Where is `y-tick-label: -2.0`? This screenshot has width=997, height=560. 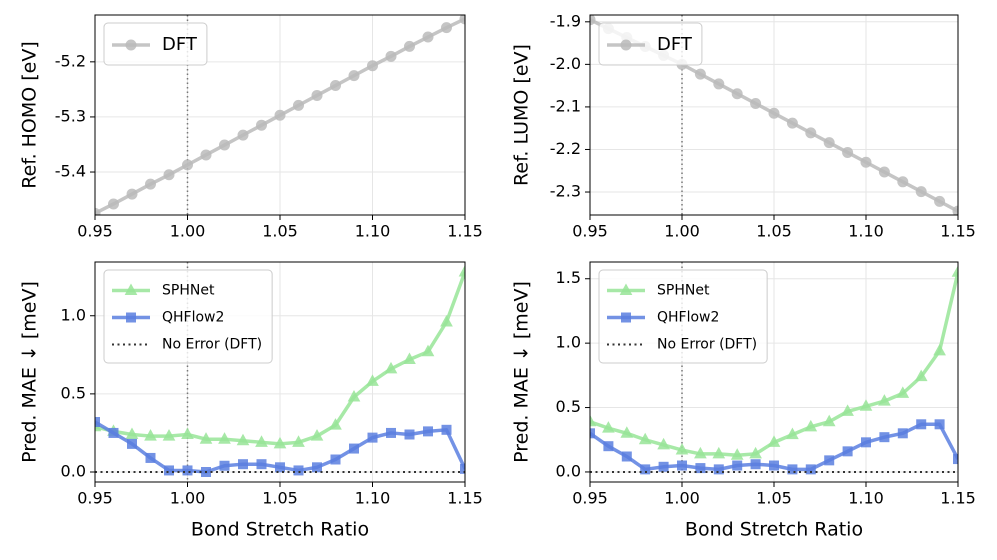 y-tick-label: -2.0 is located at coordinates (565, 63).